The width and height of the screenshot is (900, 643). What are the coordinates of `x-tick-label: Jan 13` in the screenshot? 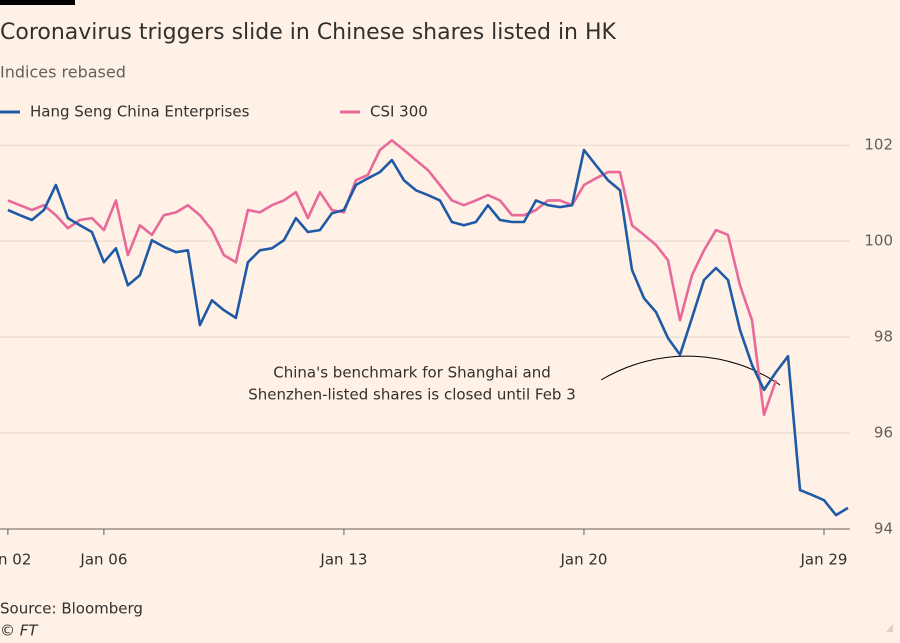 It's located at (343, 560).